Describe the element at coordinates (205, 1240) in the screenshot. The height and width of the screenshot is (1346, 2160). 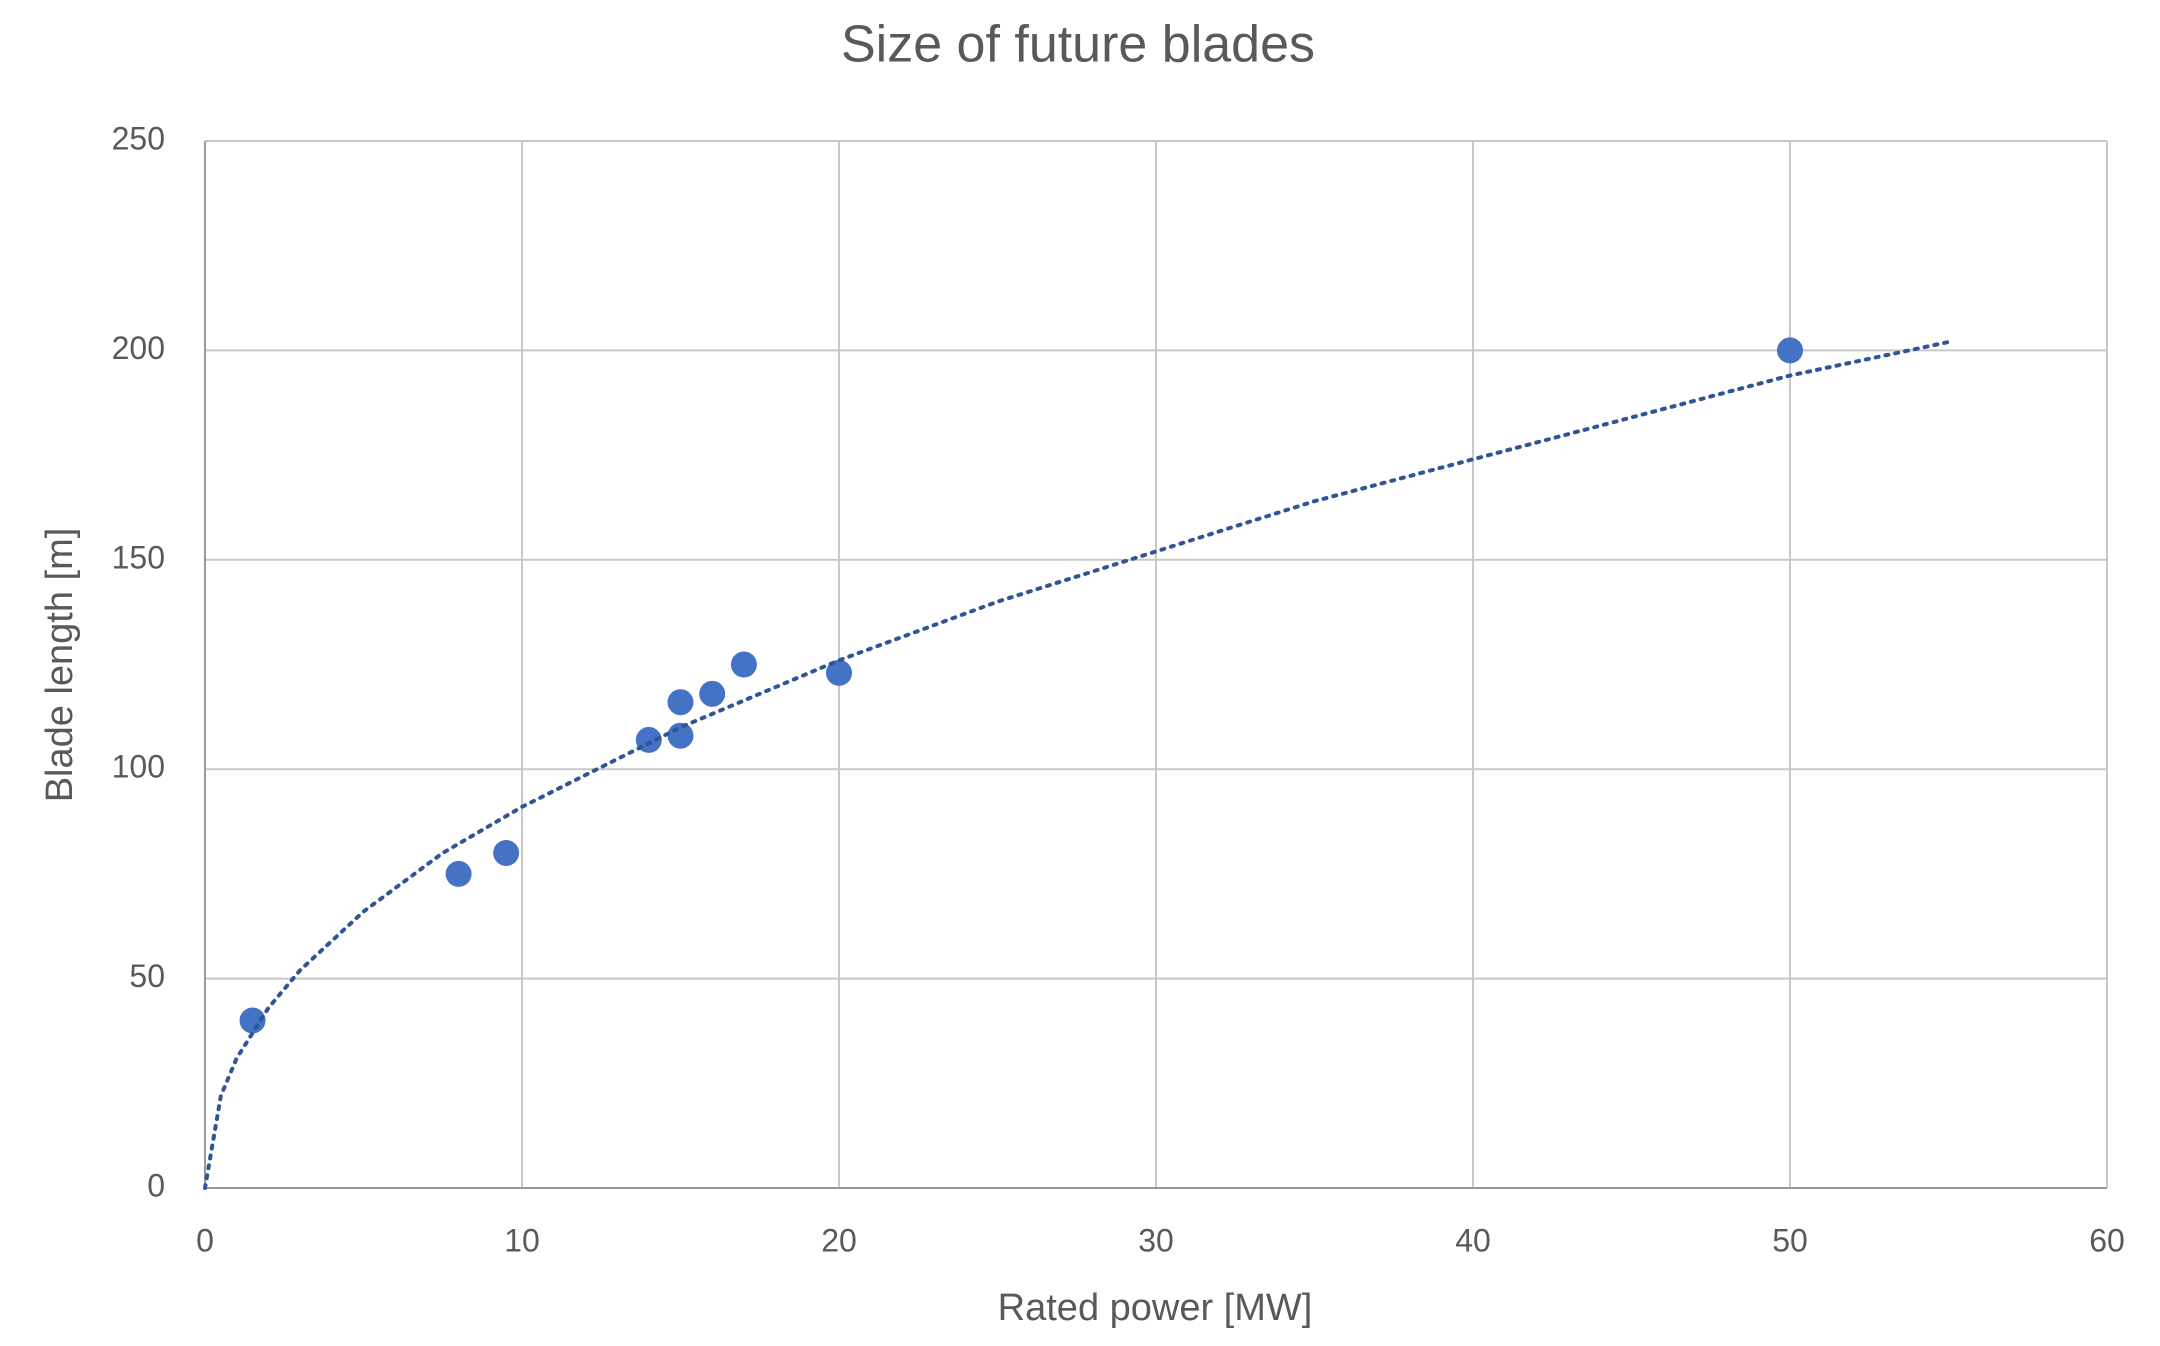
I see `x-tick-label: 0` at that location.